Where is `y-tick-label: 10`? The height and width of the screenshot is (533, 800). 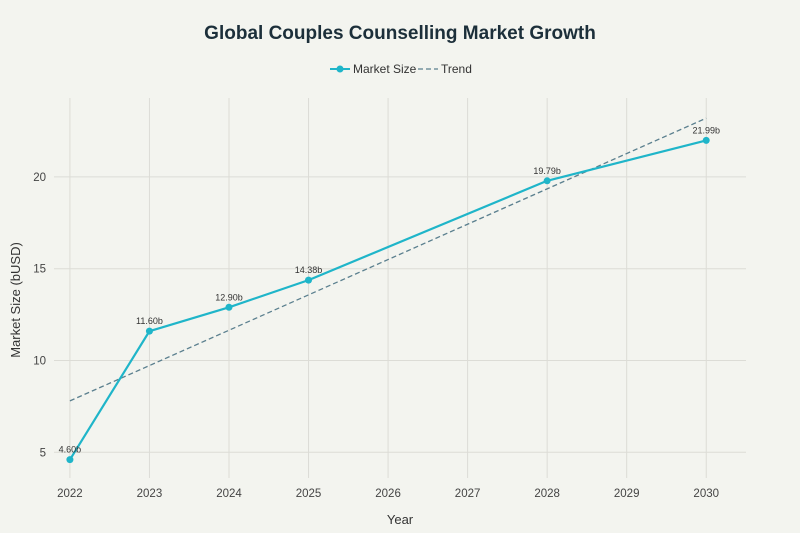
y-tick-label: 10 is located at coordinates (39, 362).